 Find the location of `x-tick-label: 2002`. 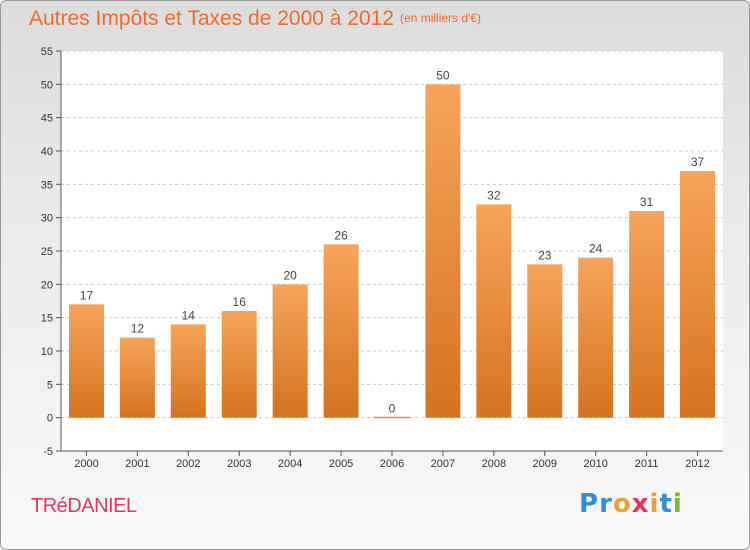

x-tick-label: 2002 is located at coordinates (188, 464).